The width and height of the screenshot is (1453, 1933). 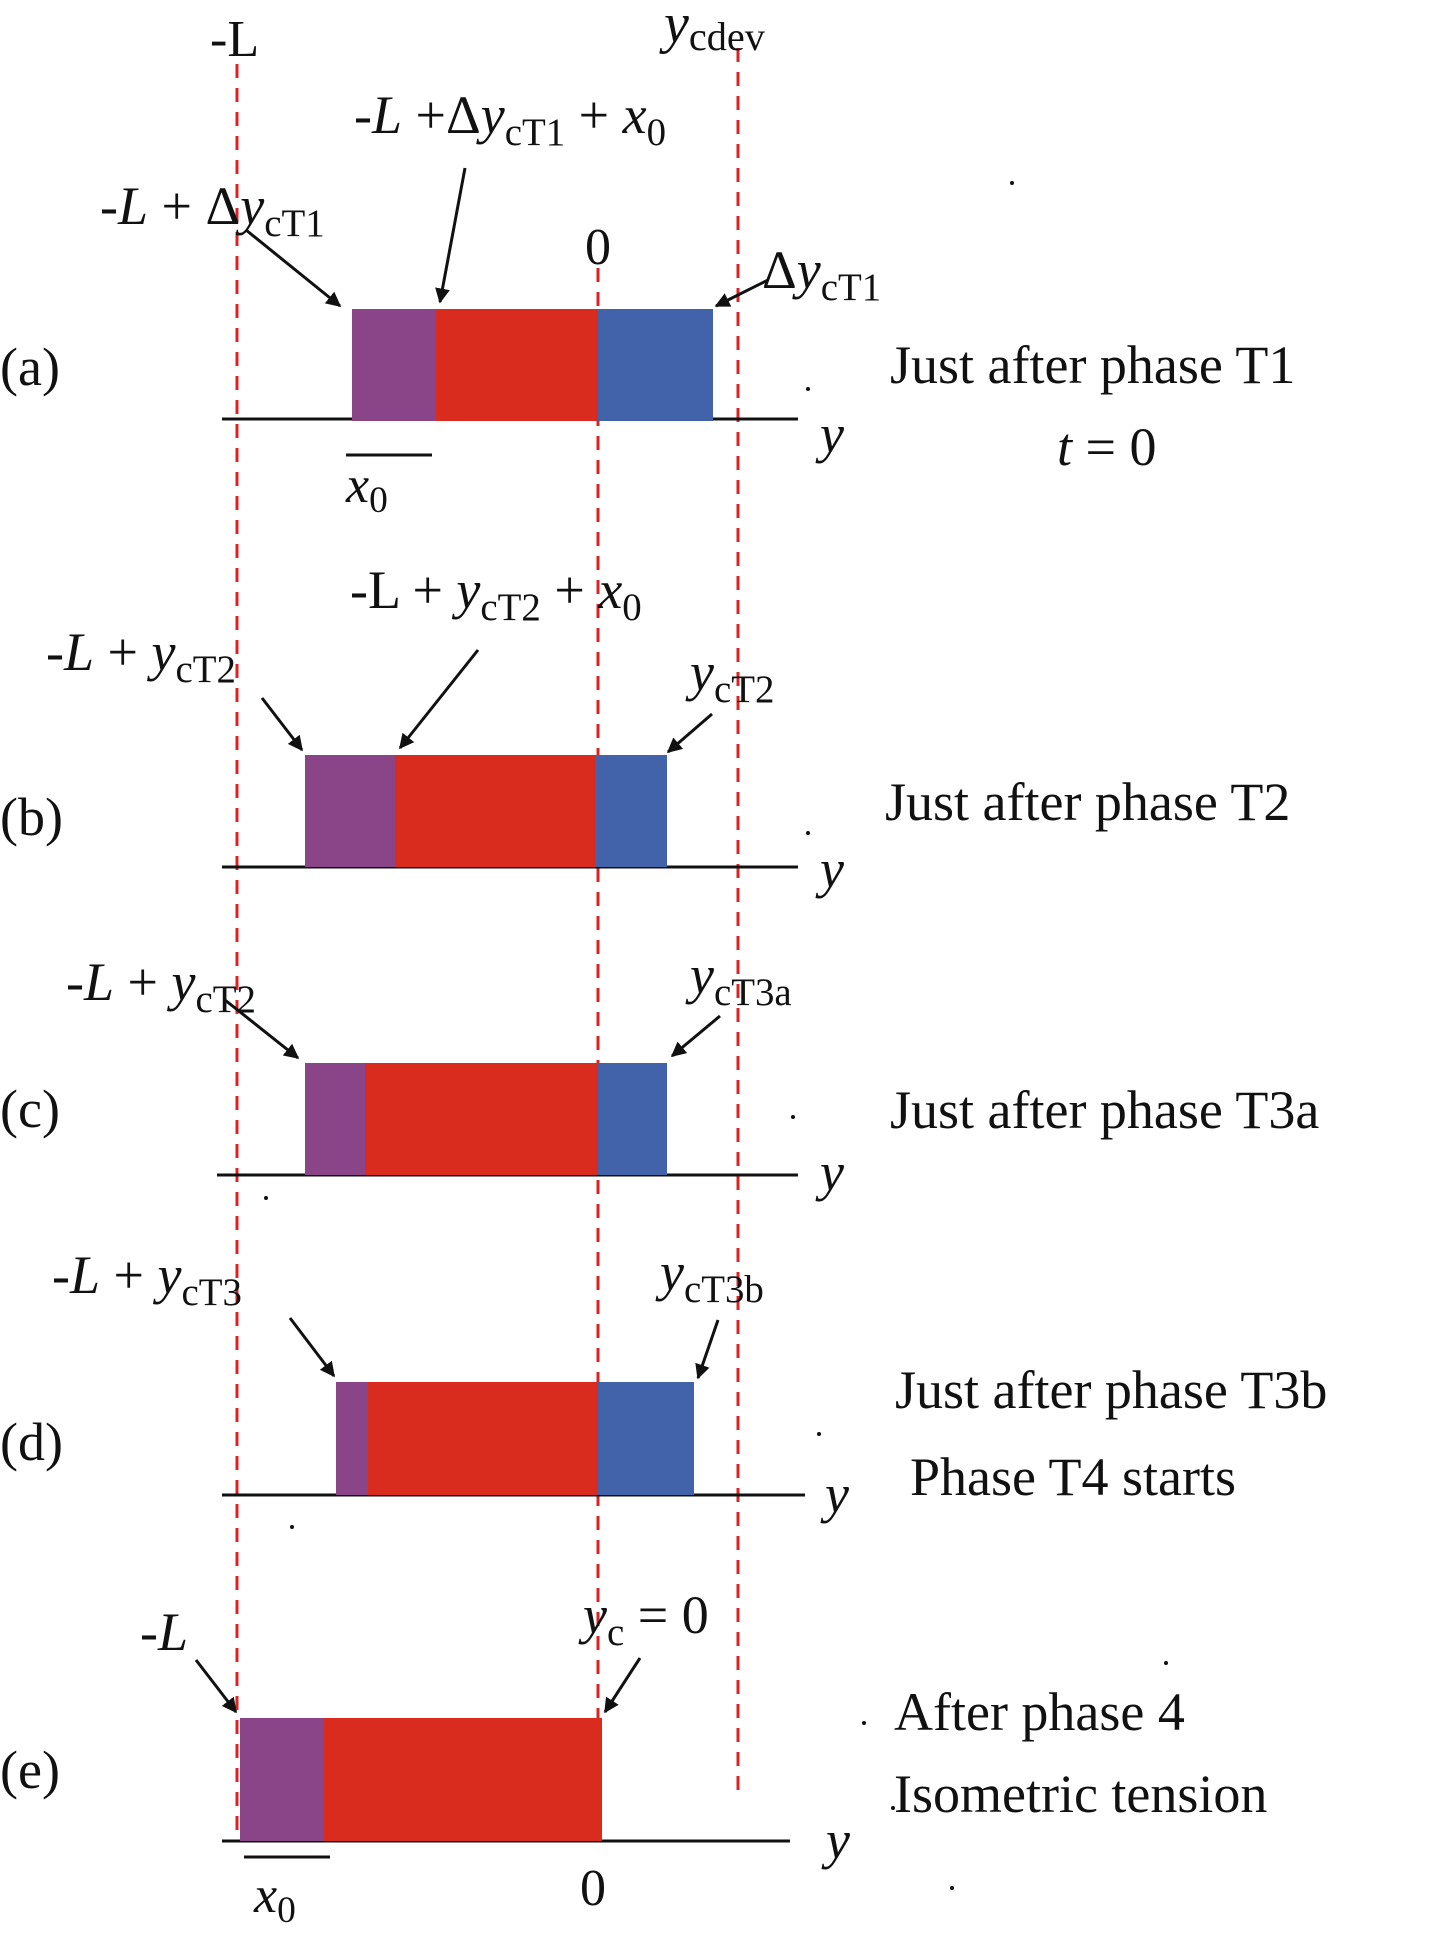 I want to click on right-edge-label-c: ycT3a, so click(x=738, y=979).